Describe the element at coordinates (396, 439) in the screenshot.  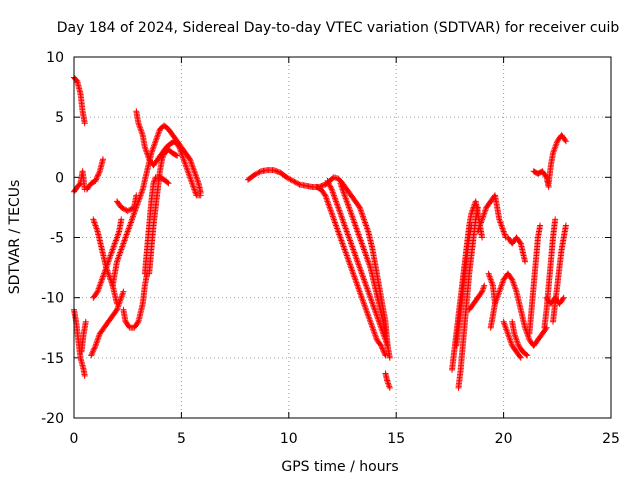
I see `x-tick-label: 15` at that location.